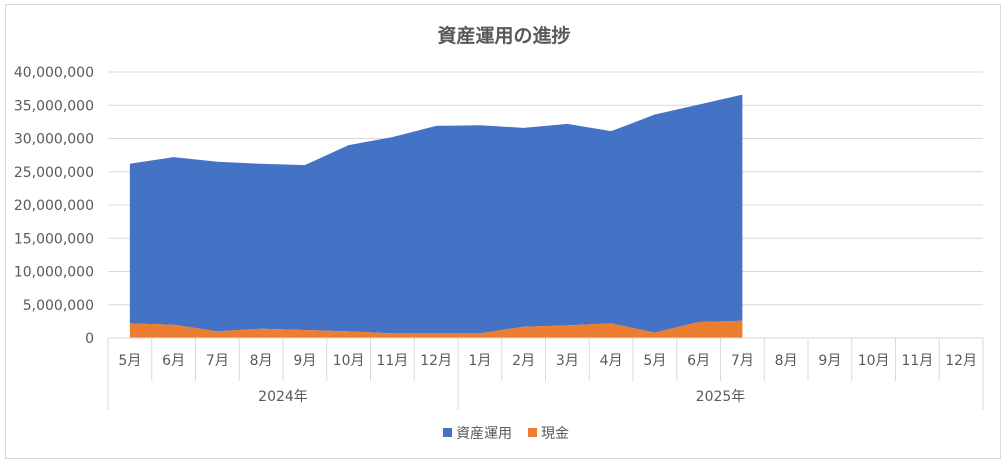 The height and width of the screenshot is (465, 1008). Describe the element at coordinates (54, 273) in the screenshot. I see `y-tick-label: 10,000,000` at that location.